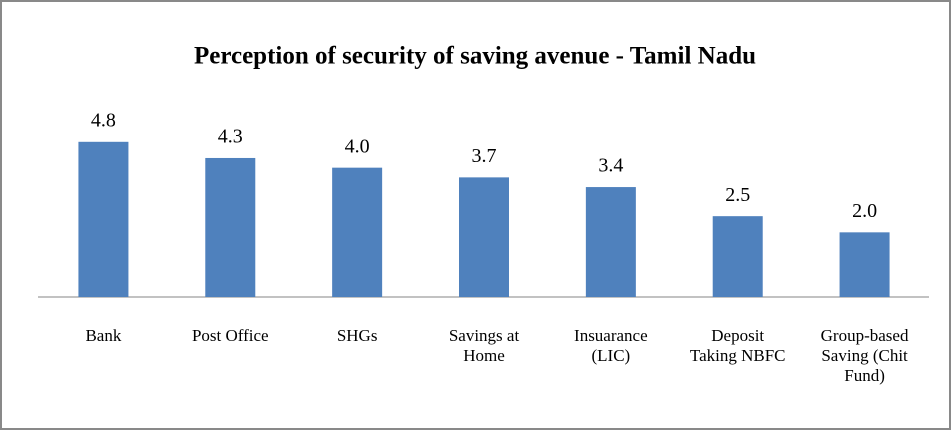  Describe the element at coordinates (484, 345) in the screenshot. I see `x-tick-label: Savings at Home` at that location.